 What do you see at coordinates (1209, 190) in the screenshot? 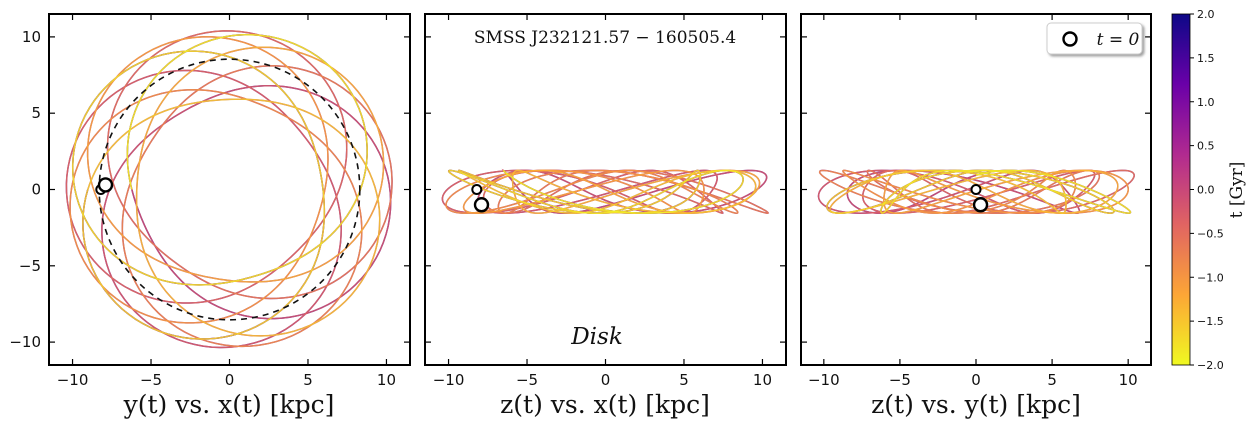
I see `colorbar: 2.0 1.5 1.0 0.5 0.0 −0.5 −1.0 −1.5 −2.0 t [Gyr]` at bounding box center [1209, 190].